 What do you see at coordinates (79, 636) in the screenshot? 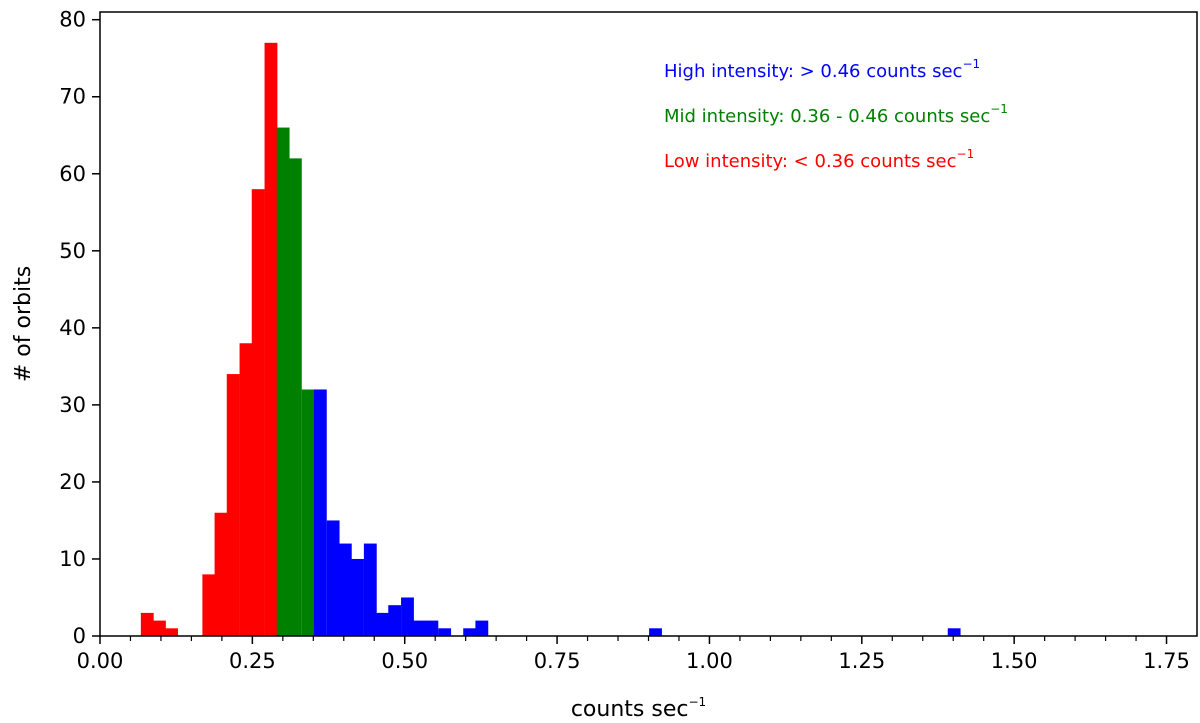
I see `y-tick-label: 0` at bounding box center [79, 636].